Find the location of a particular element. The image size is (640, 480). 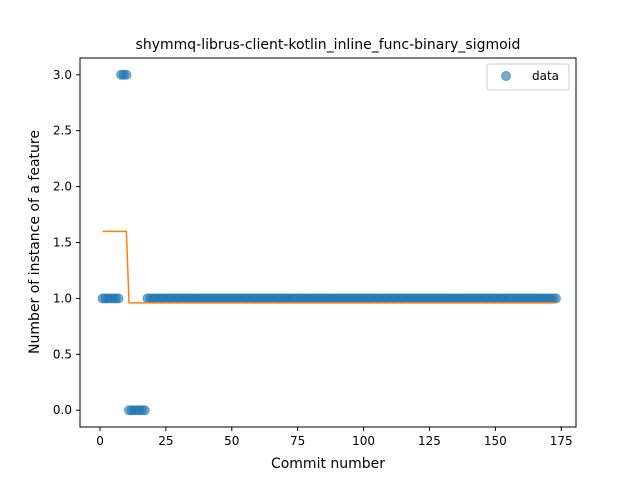

y-tick-label: 1.5 is located at coordinates (62, 243).